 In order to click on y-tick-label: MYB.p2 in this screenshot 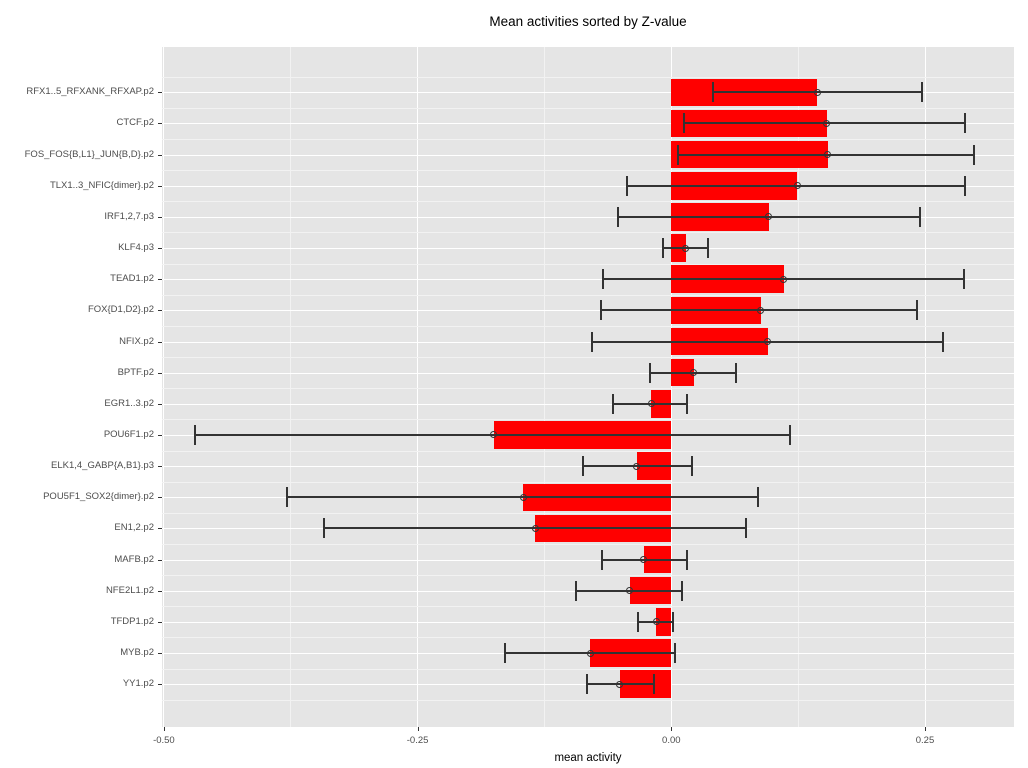, I will do `click(137, 652)`.